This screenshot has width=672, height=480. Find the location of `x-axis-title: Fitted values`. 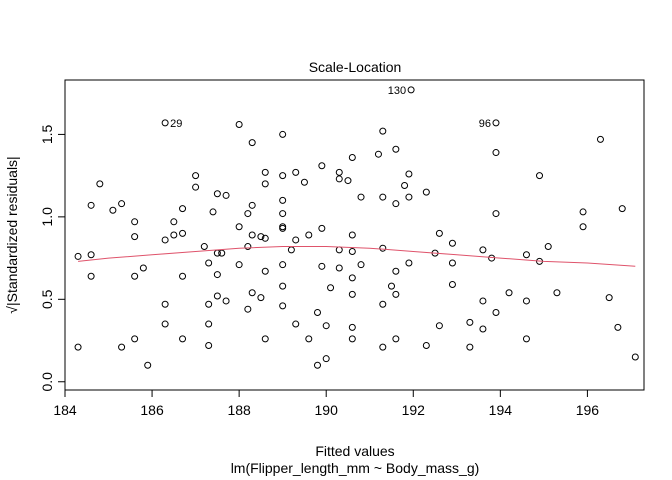

x-axis-title: Fitted values is located at coordinates (354, 451).